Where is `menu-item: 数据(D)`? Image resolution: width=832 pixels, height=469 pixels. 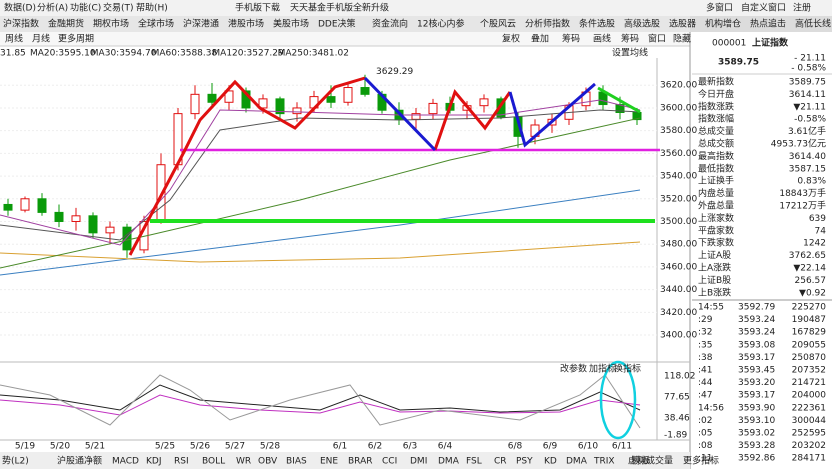 menu-item: 数据(D) is located at coordinates (20, 8).